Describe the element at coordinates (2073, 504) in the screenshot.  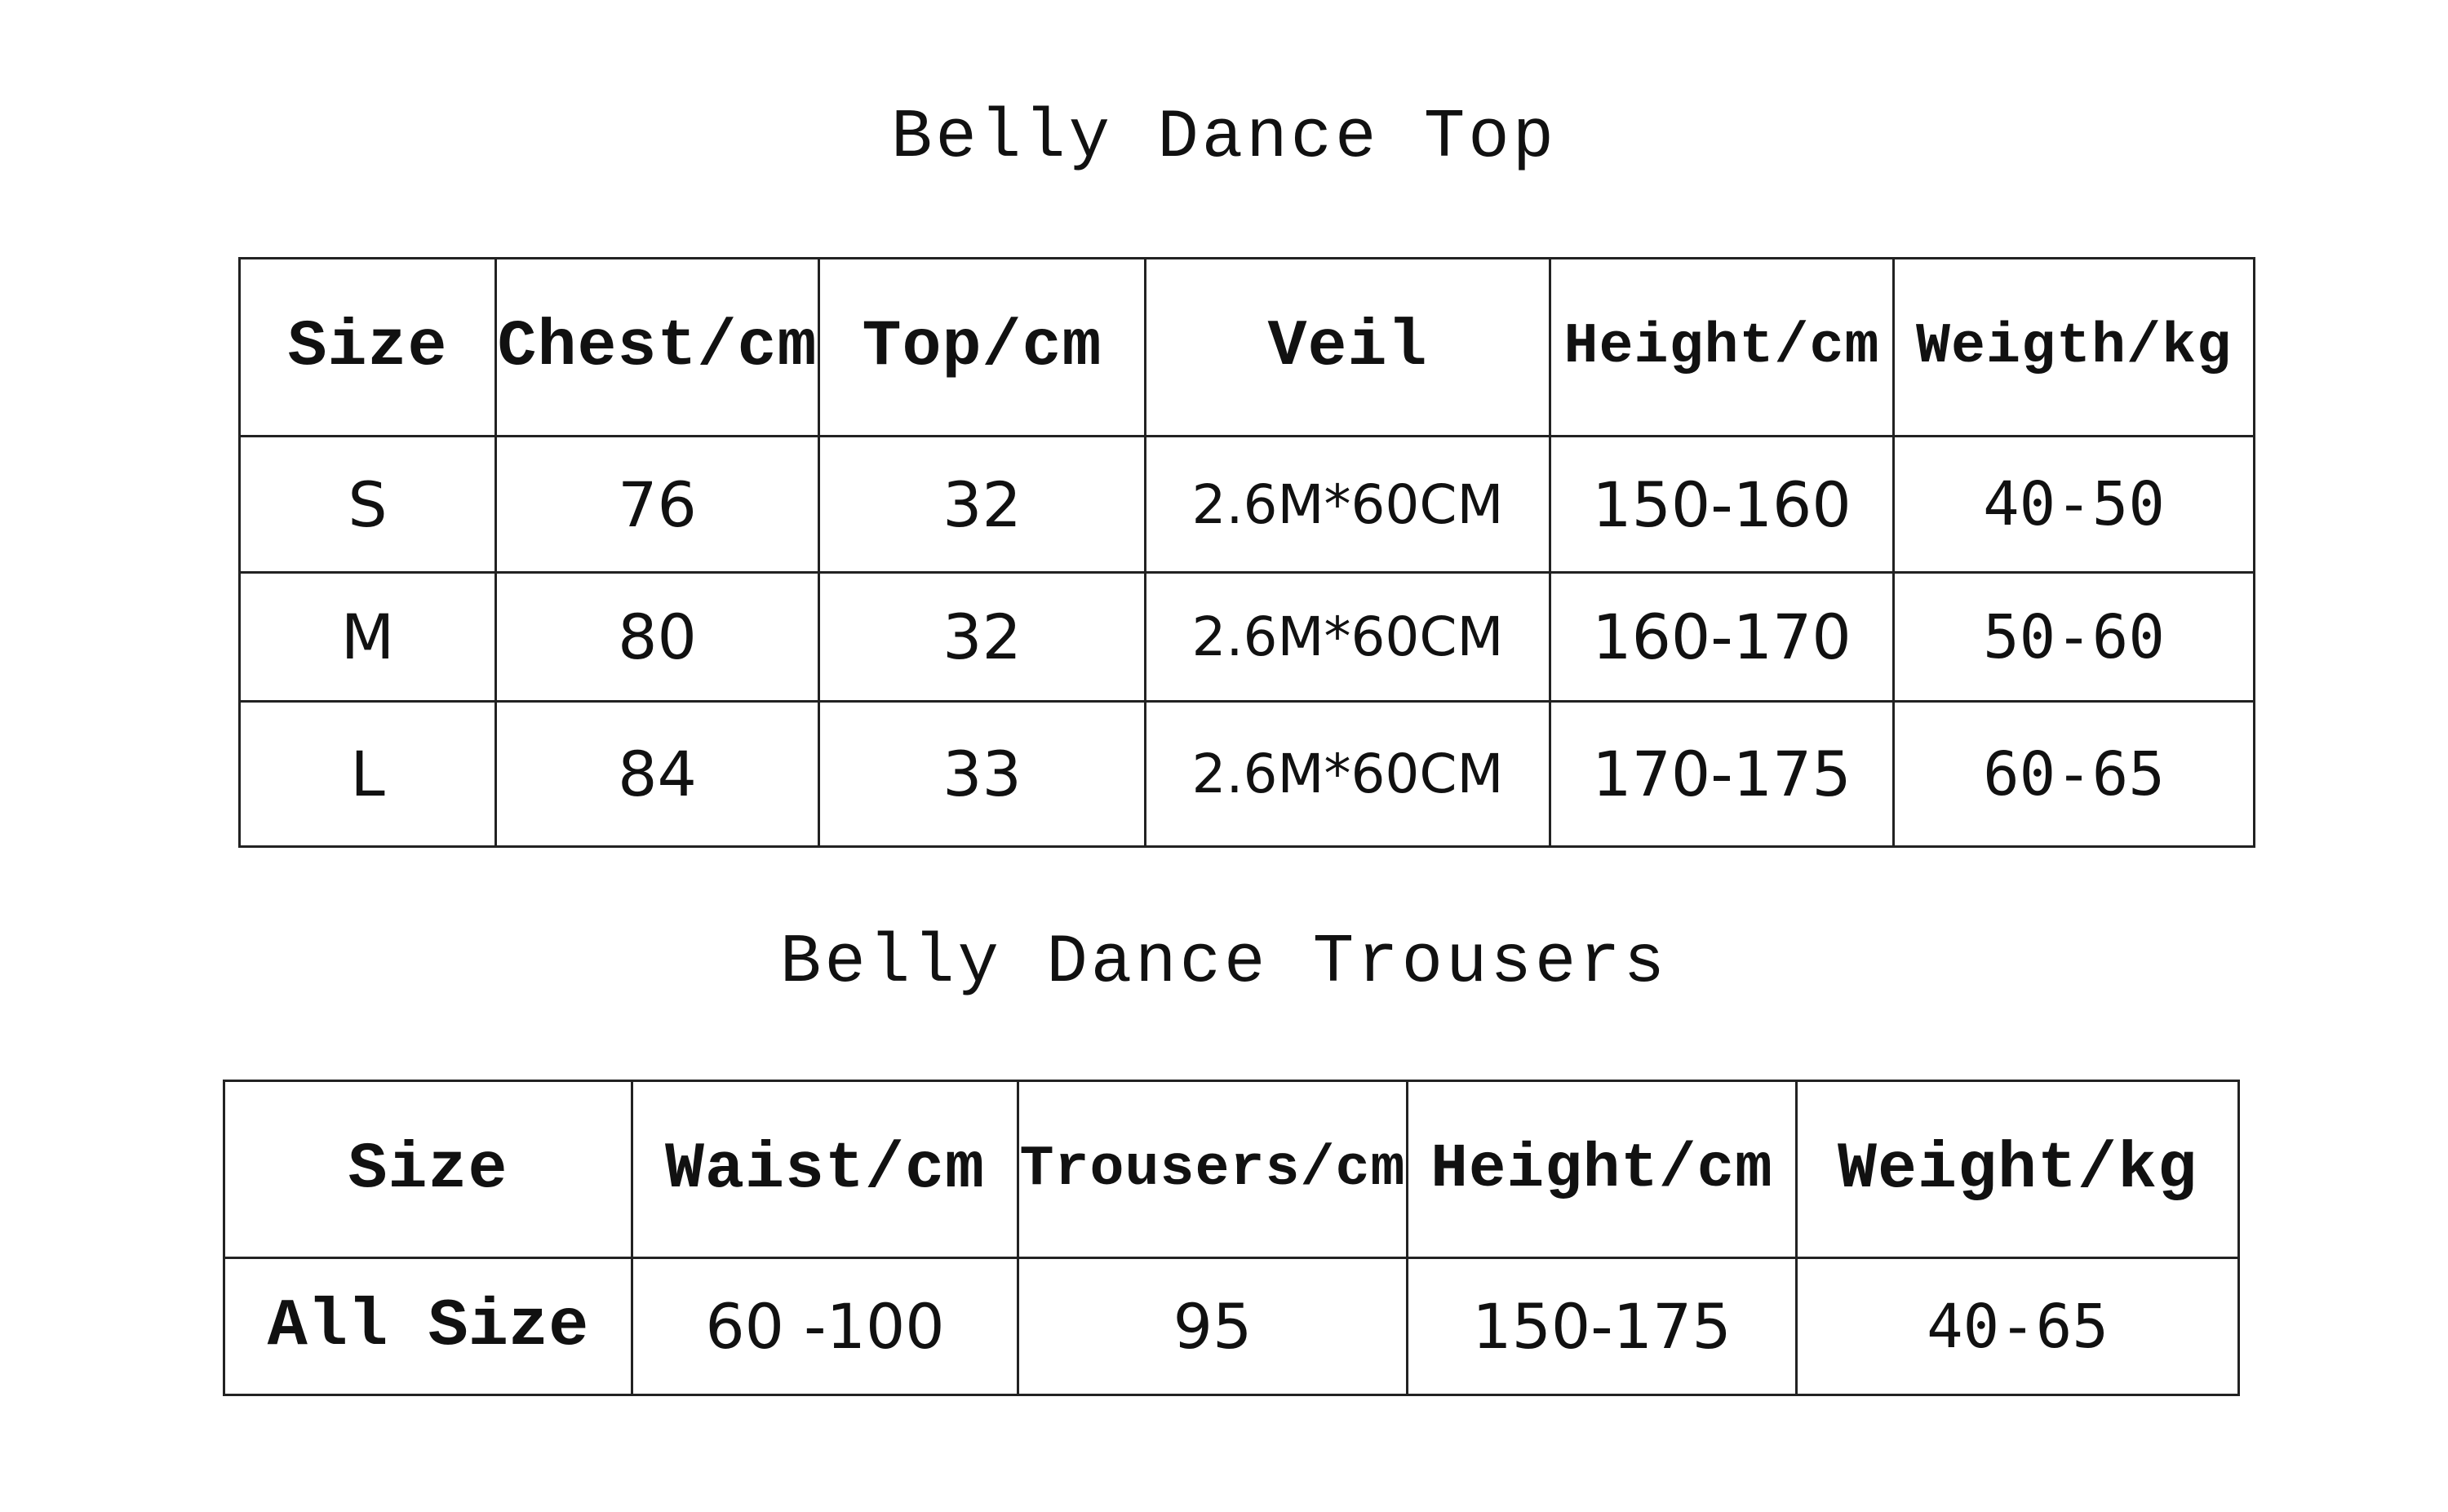
I see `cell-weight: 40-50` at that location.